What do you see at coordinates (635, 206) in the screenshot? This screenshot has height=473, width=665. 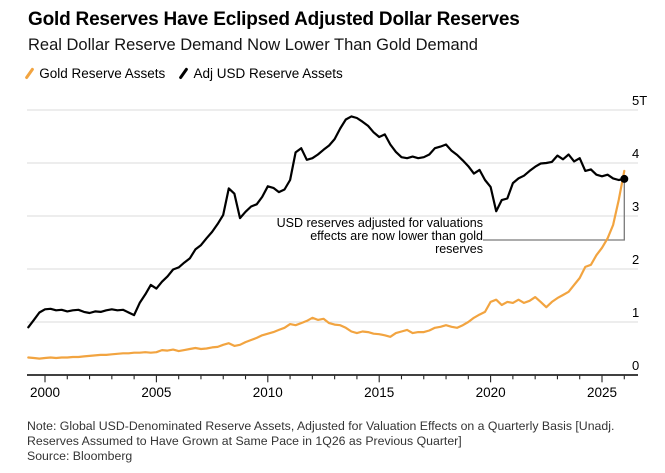 I see `y-axis-label: 3` at bounding box center [635, 206].